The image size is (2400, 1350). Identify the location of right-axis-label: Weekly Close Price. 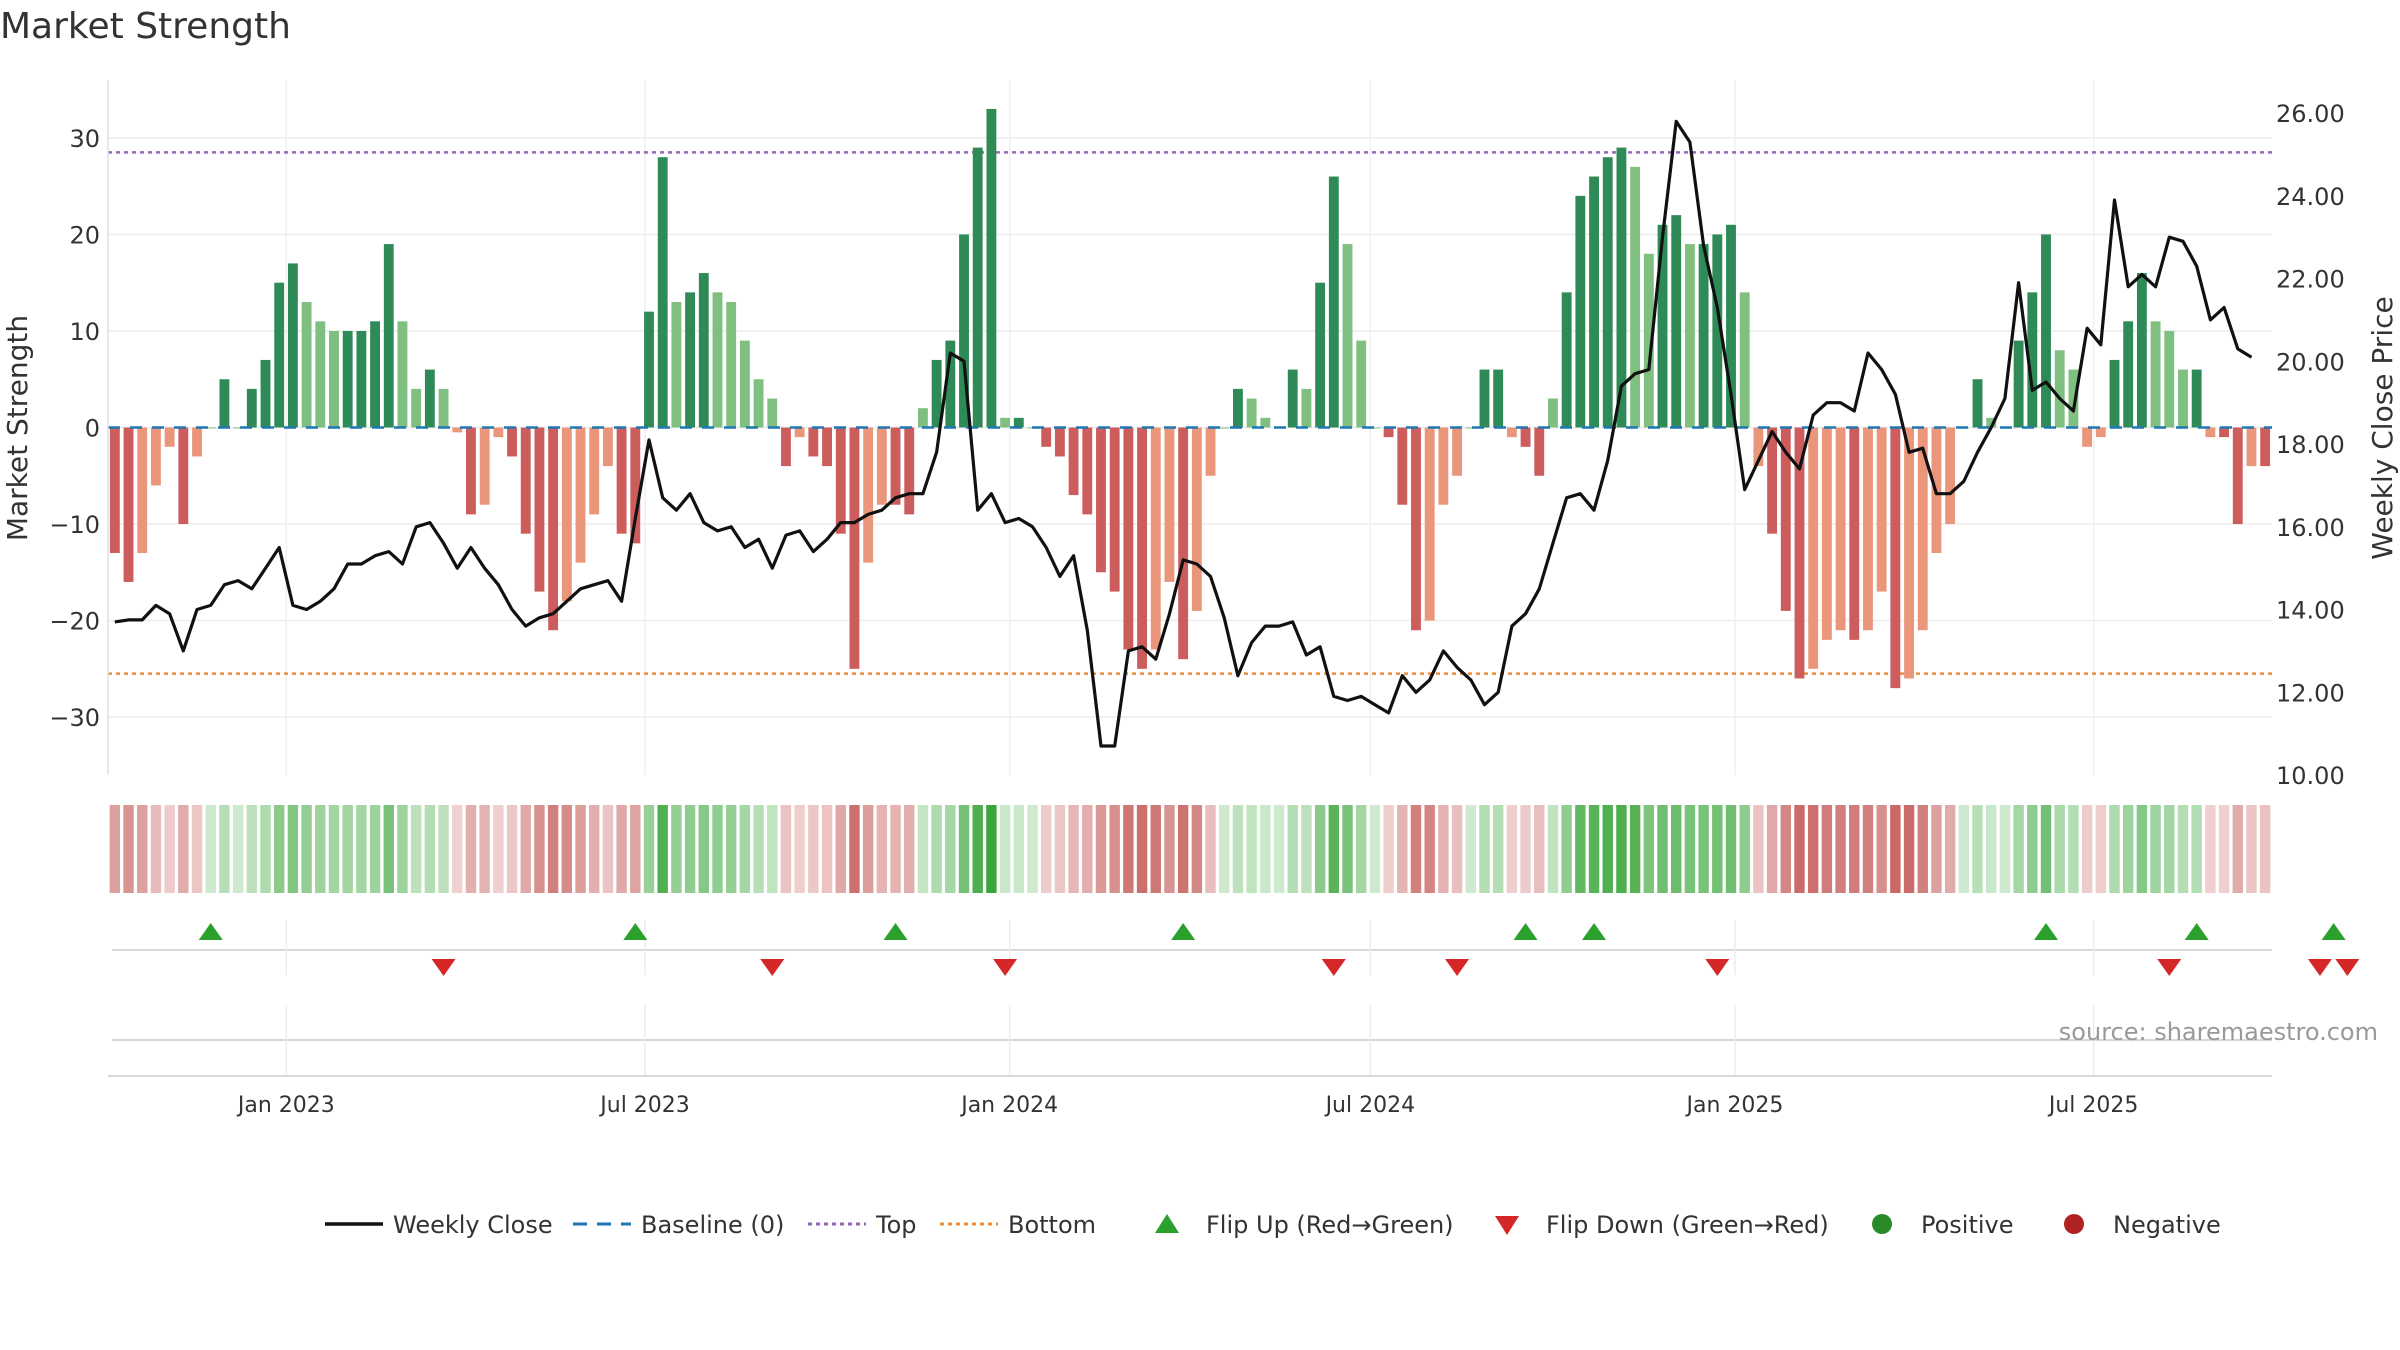
(2382, 427).